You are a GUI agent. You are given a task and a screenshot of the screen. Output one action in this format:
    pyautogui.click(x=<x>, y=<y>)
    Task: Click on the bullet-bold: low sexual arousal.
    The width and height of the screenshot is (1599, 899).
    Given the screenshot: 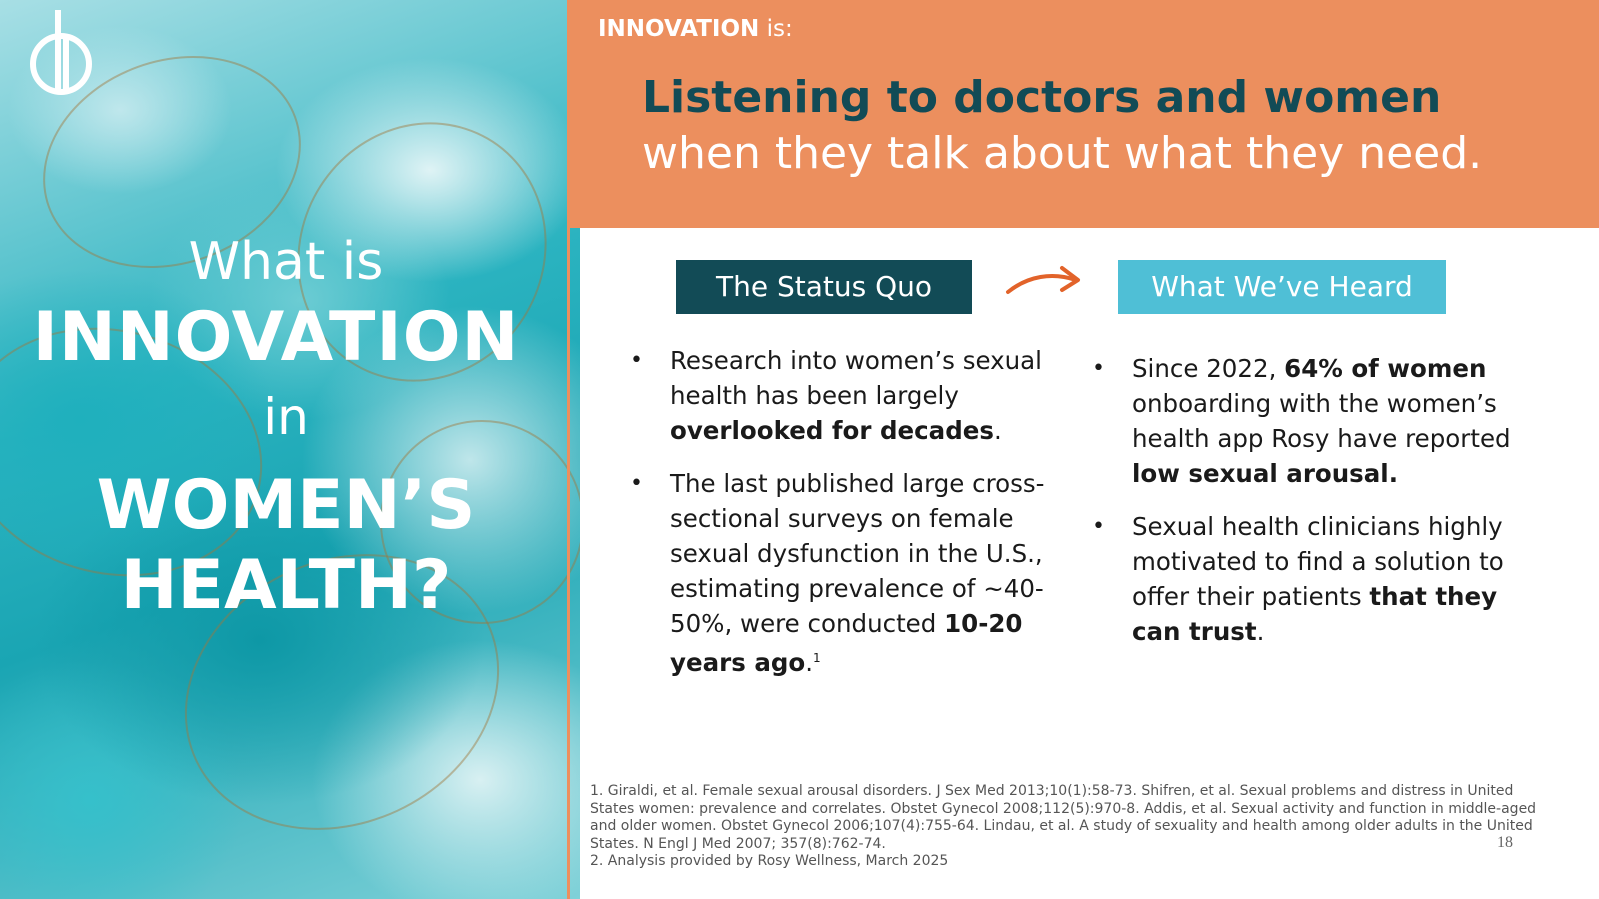 What is the action you would take?
    pyautogui.click(x=1265, y=473)
    